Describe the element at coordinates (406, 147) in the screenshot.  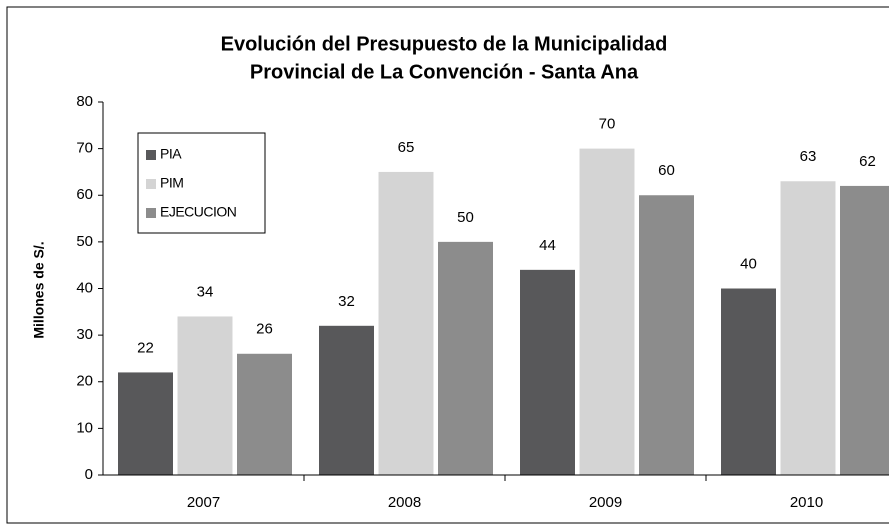
I see `data-label: 65` at that location.